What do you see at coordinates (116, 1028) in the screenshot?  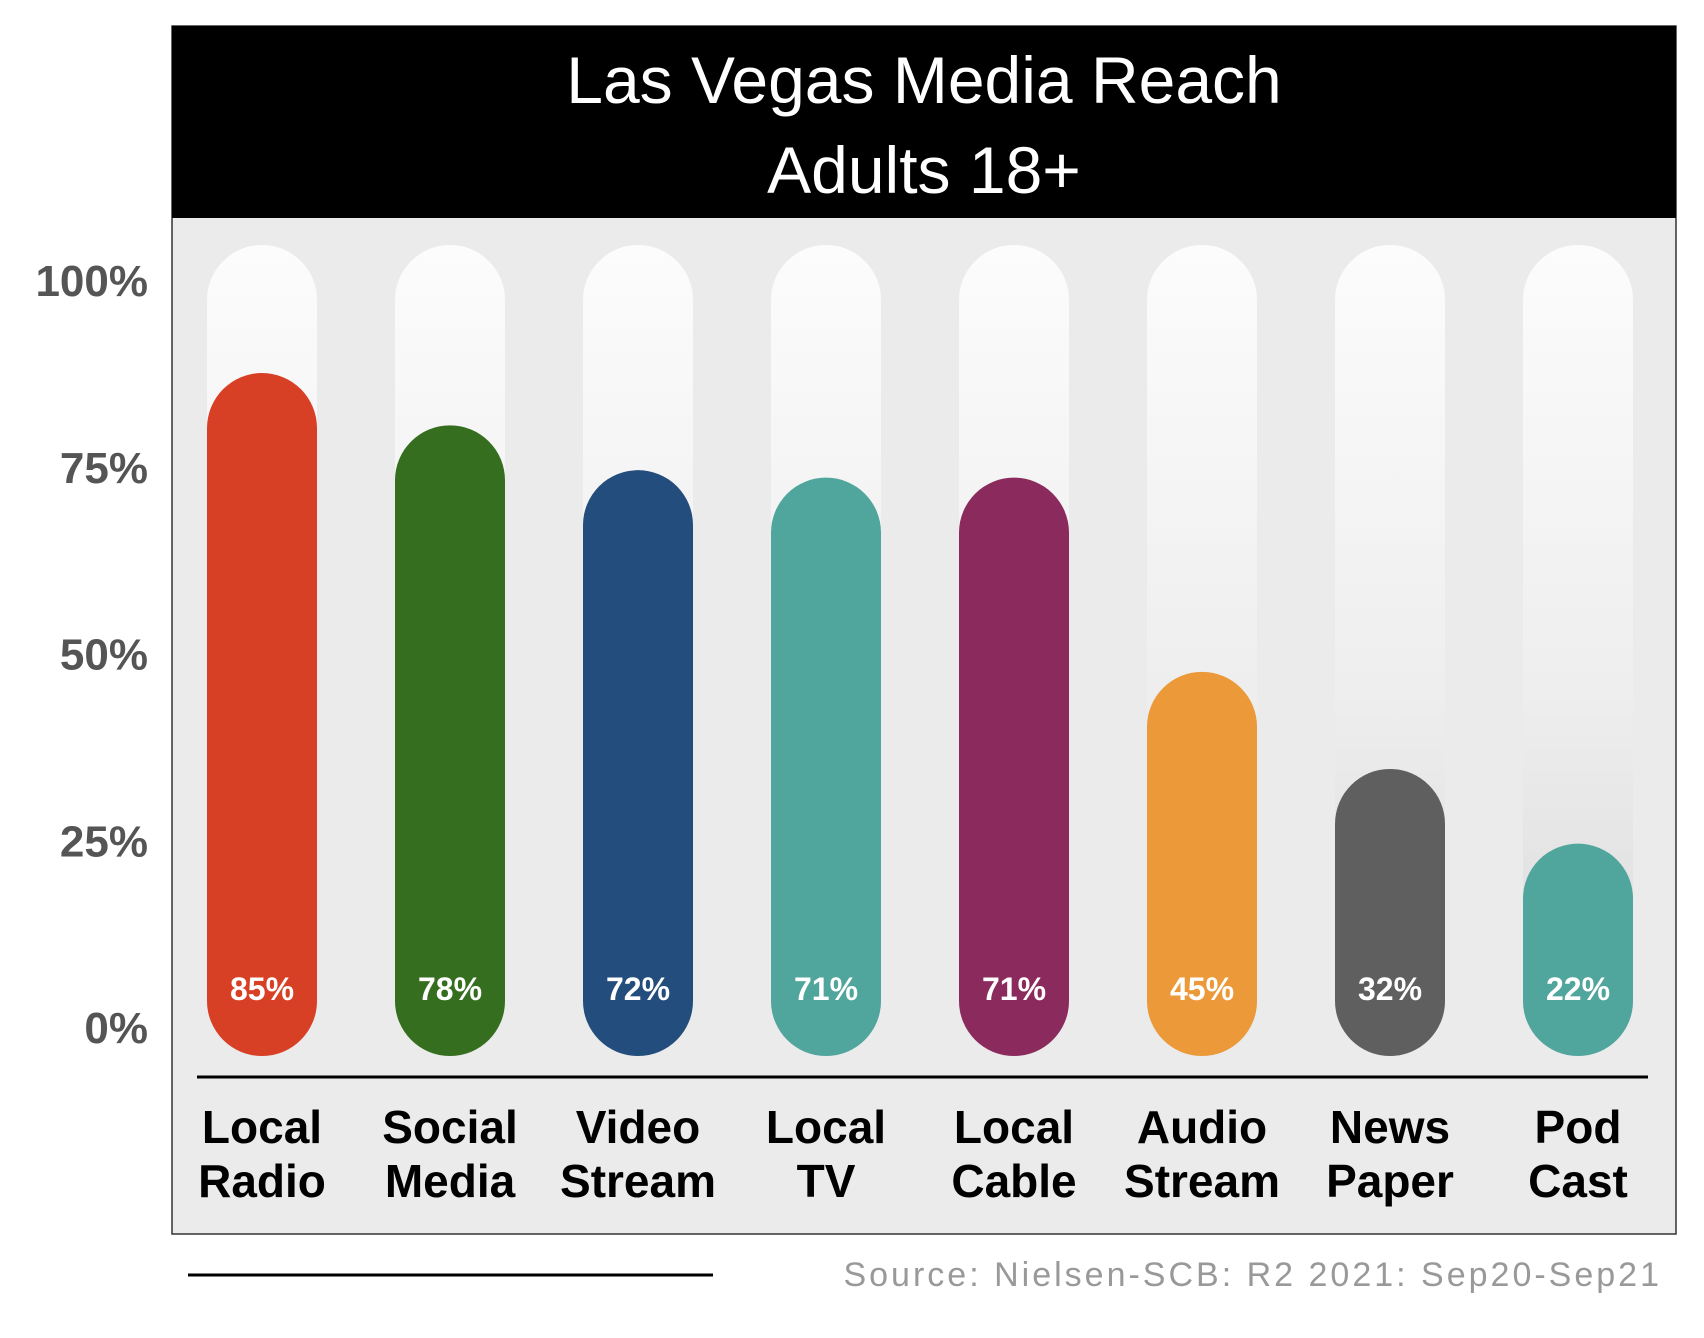 I see `y-tick-label: 0%` at bounding box center [116, 1028].